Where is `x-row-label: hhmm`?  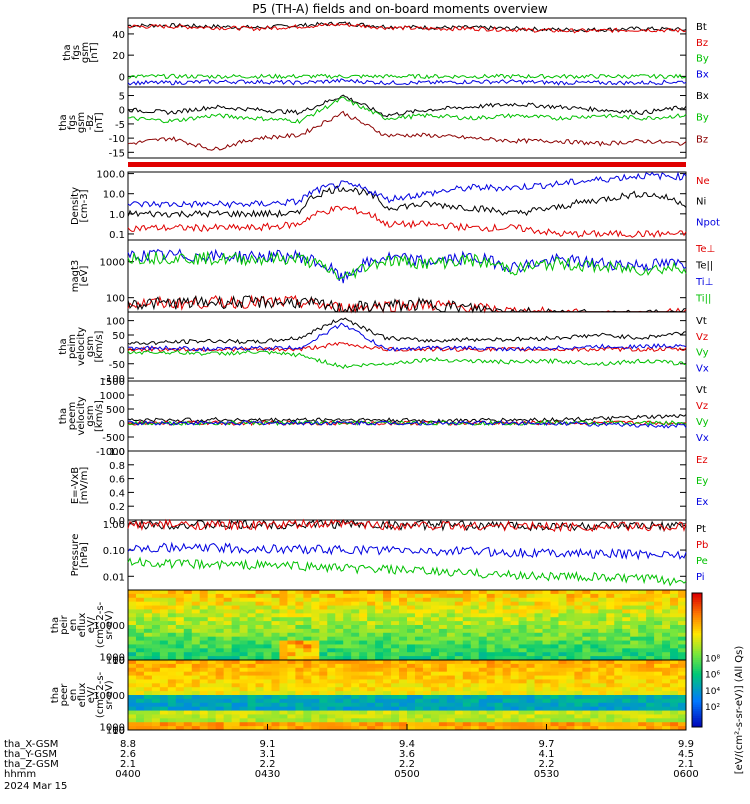 x-row-label: hhmm is located at coordinates (20, 774).